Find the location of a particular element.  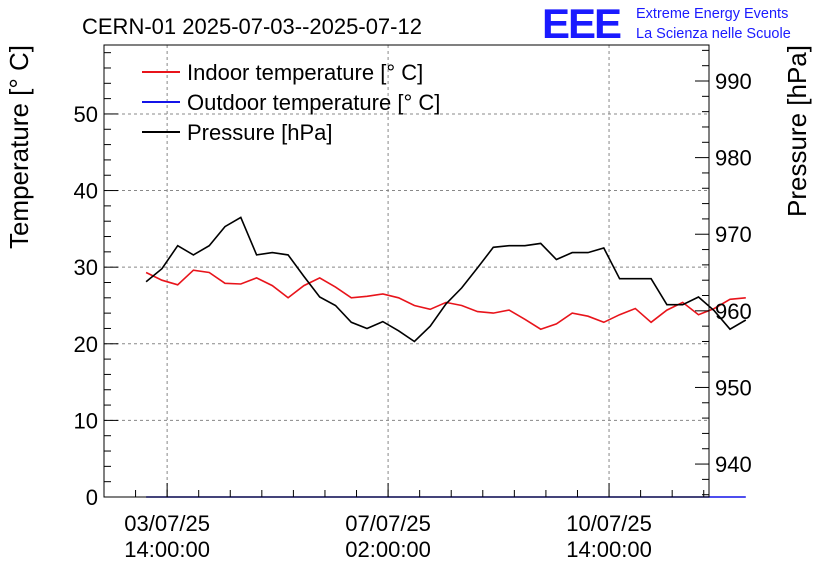

x-tick-date: 03/07/25 is located at coordinates (167, 523).